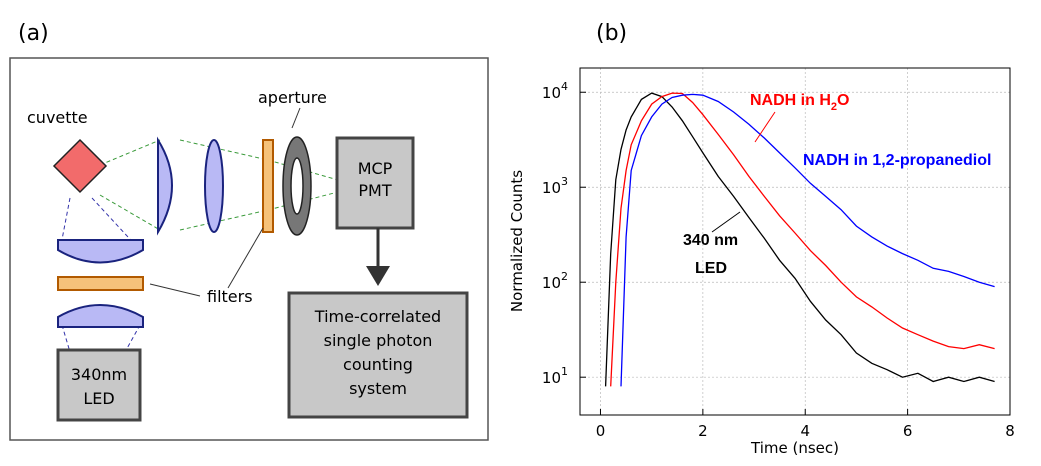 Image resolution: width=1041 pixels, height=466 pixels. Describe the element at coordinates (794, 448) in the screenshot. I see `x-axis-label: Time (nsec)` at that location.